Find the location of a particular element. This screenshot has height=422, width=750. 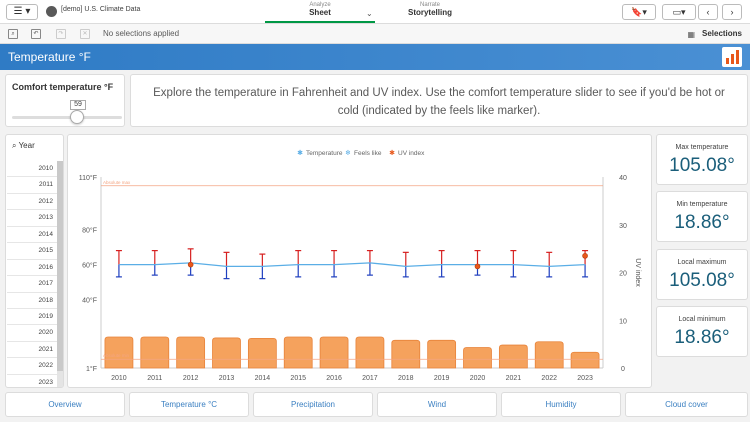

bookmark-icon: 🔖▾ is located at coordinates (639, 12).